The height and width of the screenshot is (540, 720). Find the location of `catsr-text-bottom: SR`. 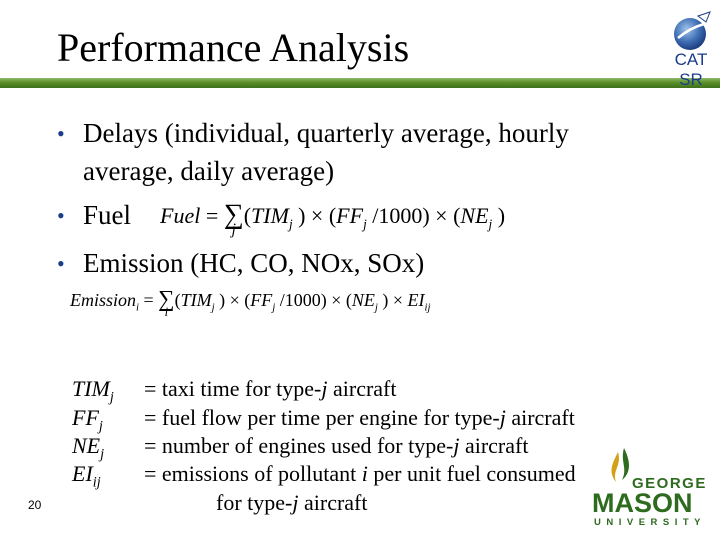

catsr-text-bottom: SR is located at coordinates (691, 79).